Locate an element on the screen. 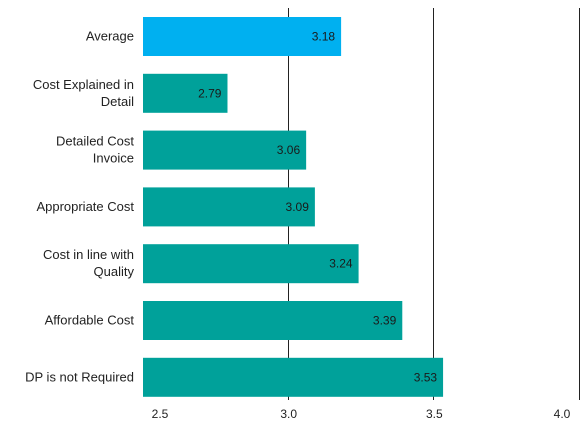  value-label-5: 3.24 is located at coordinates (341, 264).